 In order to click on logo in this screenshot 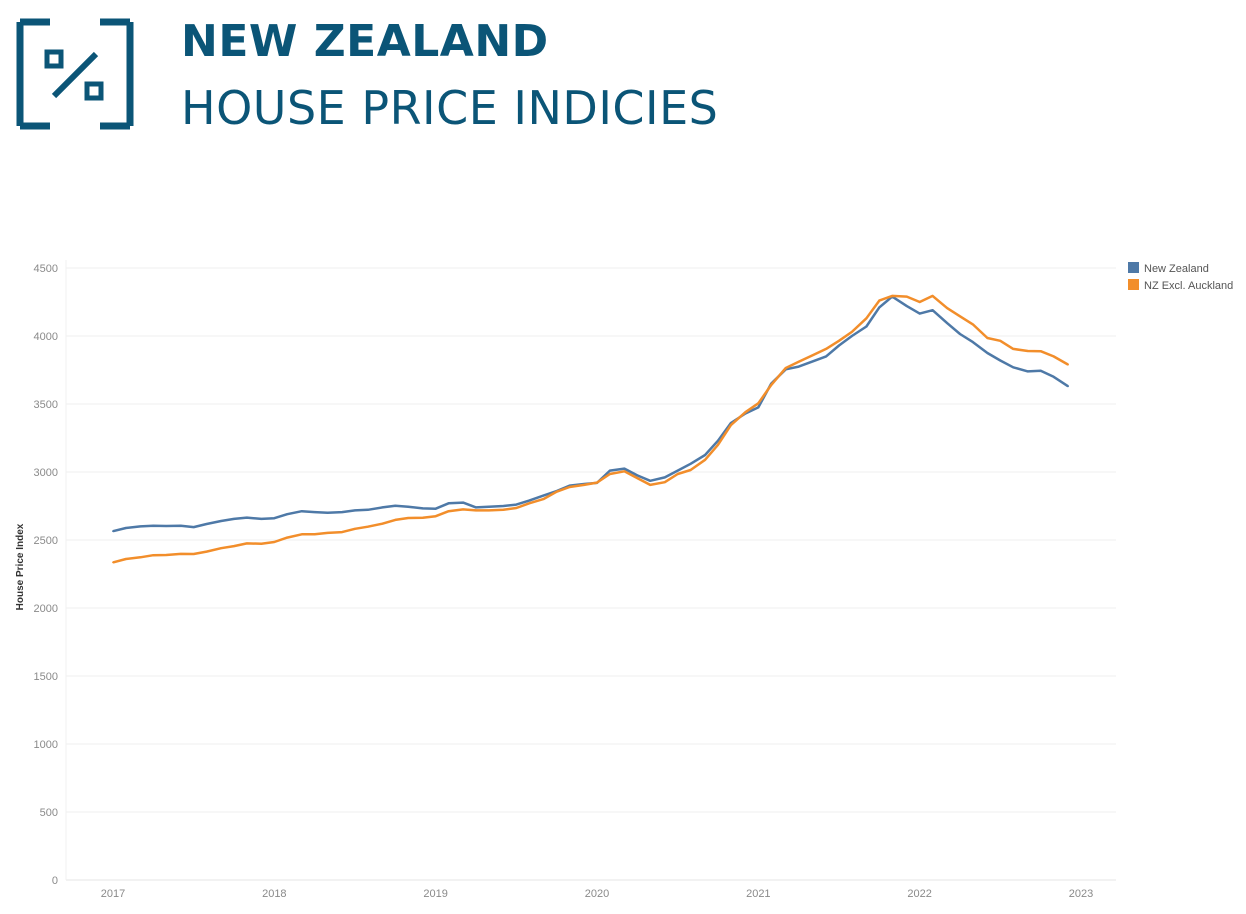, I will do `click(75, 74)`.